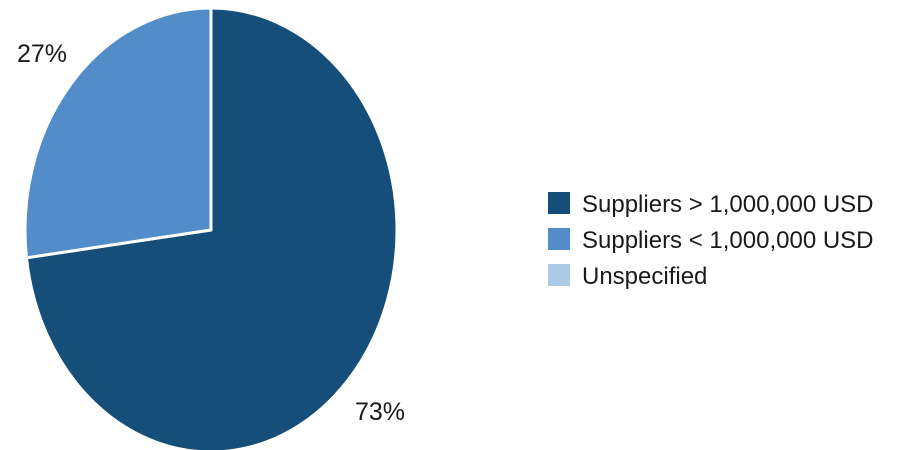 The height and width of the screenshot is (450, 898). I want to click on slice-label-0: 73%, so click(380, 412).